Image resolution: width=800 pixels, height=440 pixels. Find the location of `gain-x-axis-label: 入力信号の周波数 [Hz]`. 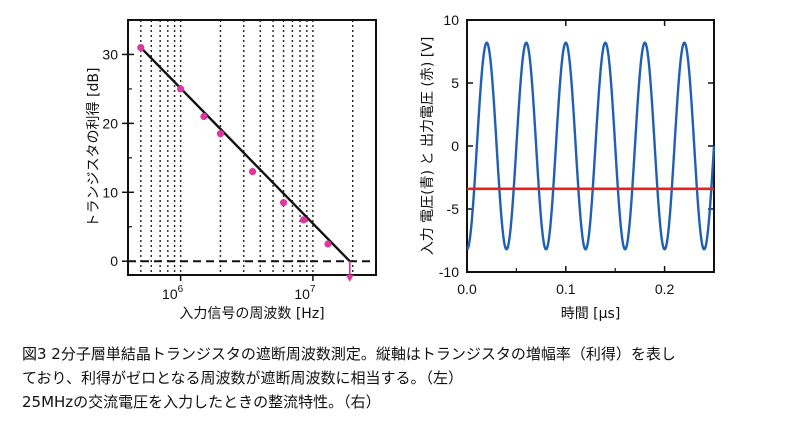

gain-x-axis-label: 入力信号の周波数 [Hz] is located at coordinates (251, 314).